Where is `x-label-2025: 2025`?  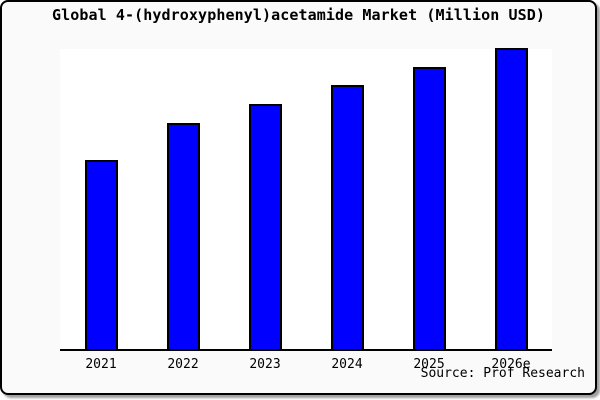 x-label-2025: 2025 is located at coordinates (429, 364).